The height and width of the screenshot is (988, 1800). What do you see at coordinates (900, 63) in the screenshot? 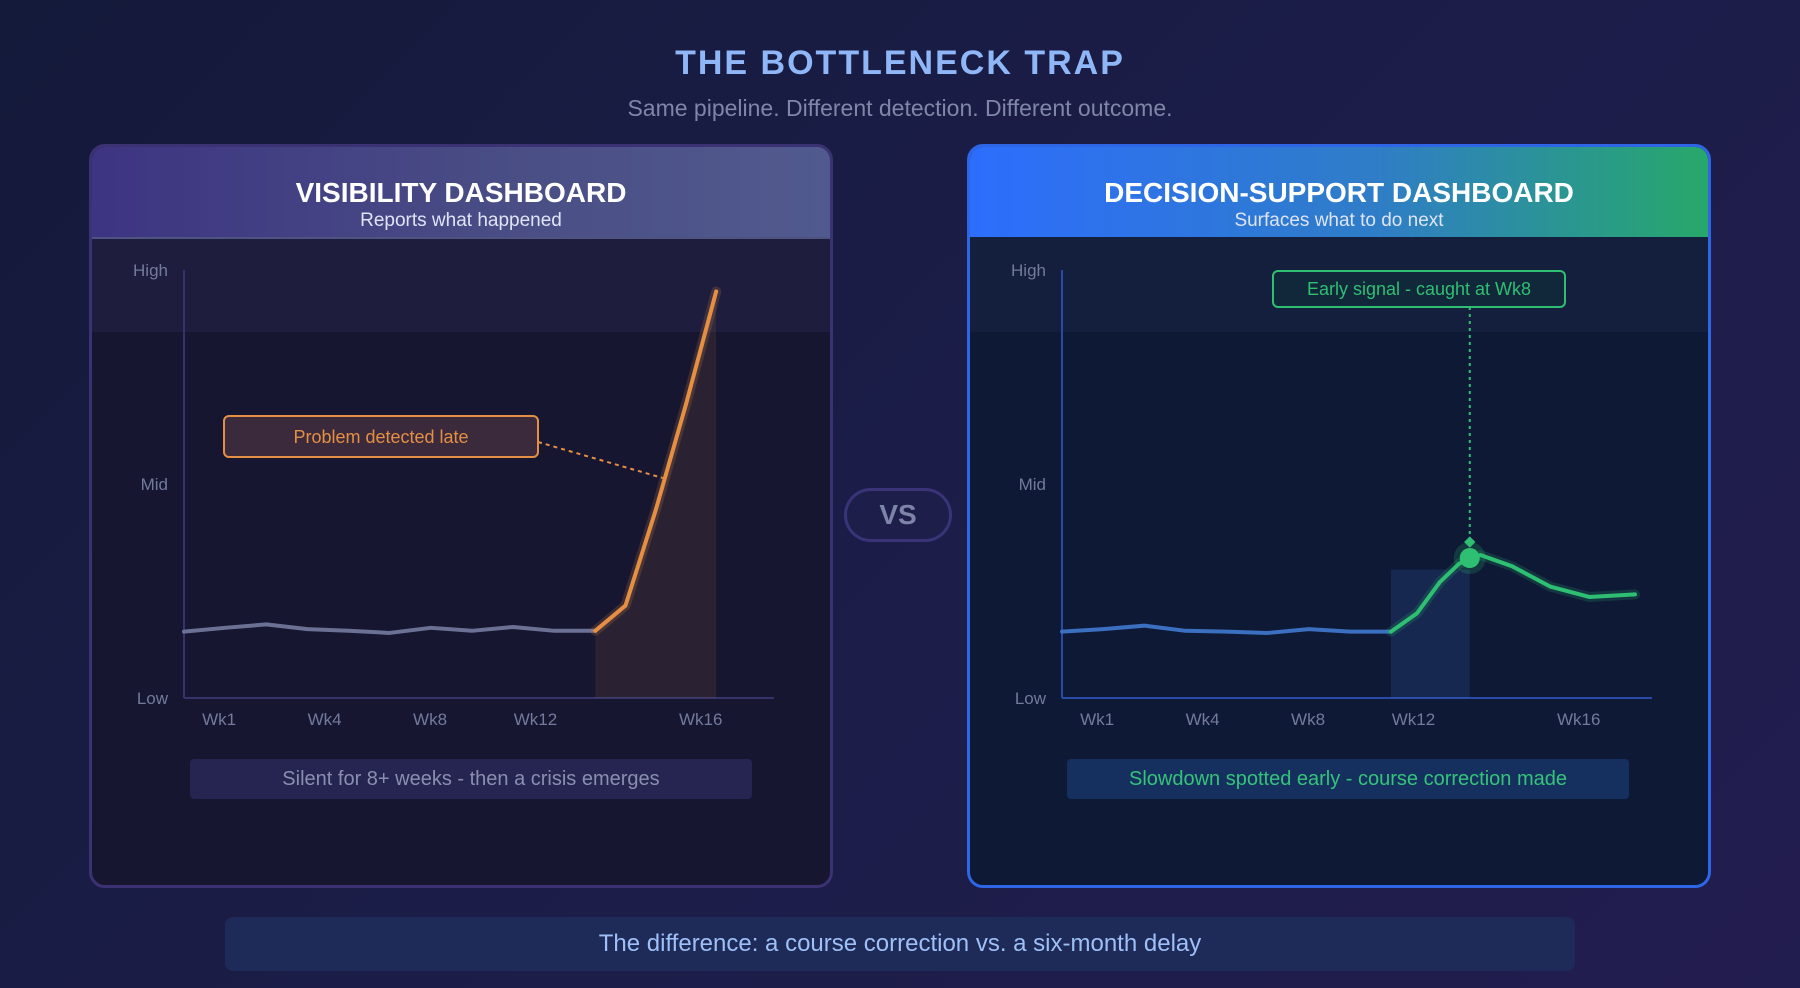
I see `page-title: THE BOTTLENECK TRAP` at bounding box center [900, 63].